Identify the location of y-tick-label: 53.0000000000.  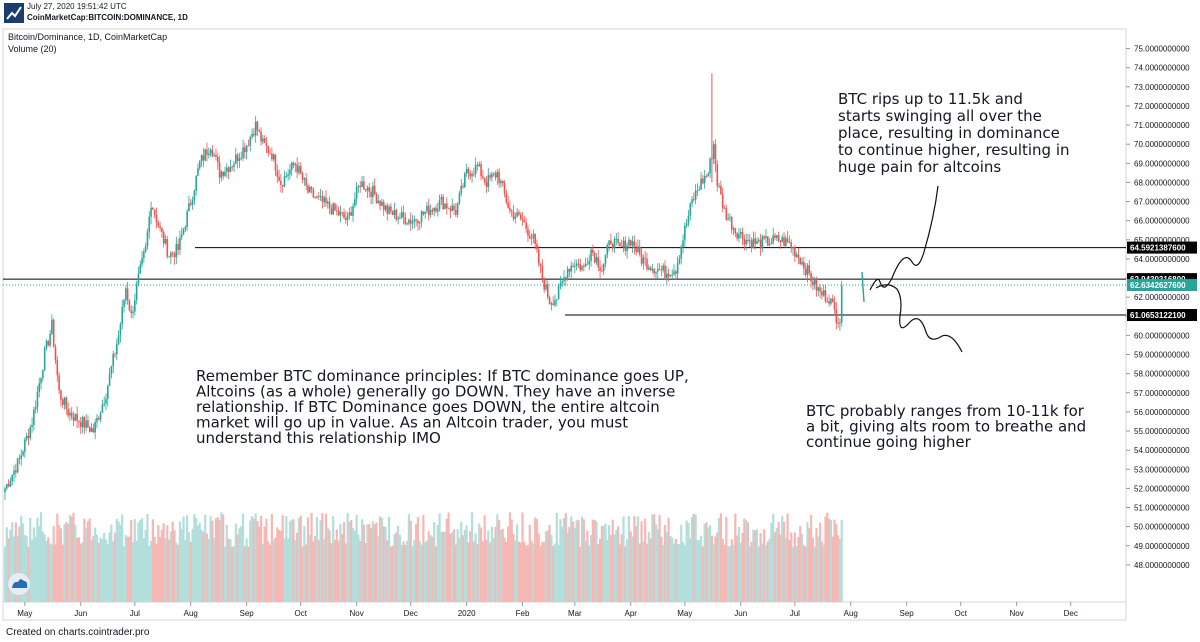
(1162, 469).